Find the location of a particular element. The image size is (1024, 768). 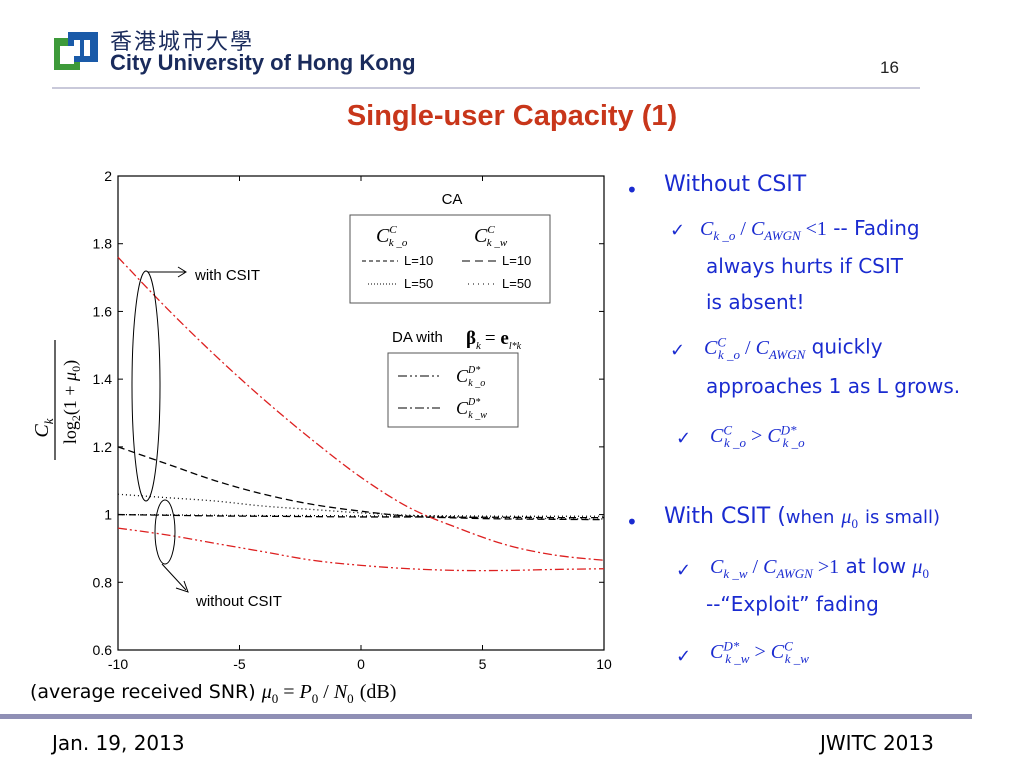

university-name-english: City University of Hong Kong is located at coordinates (263, 62).